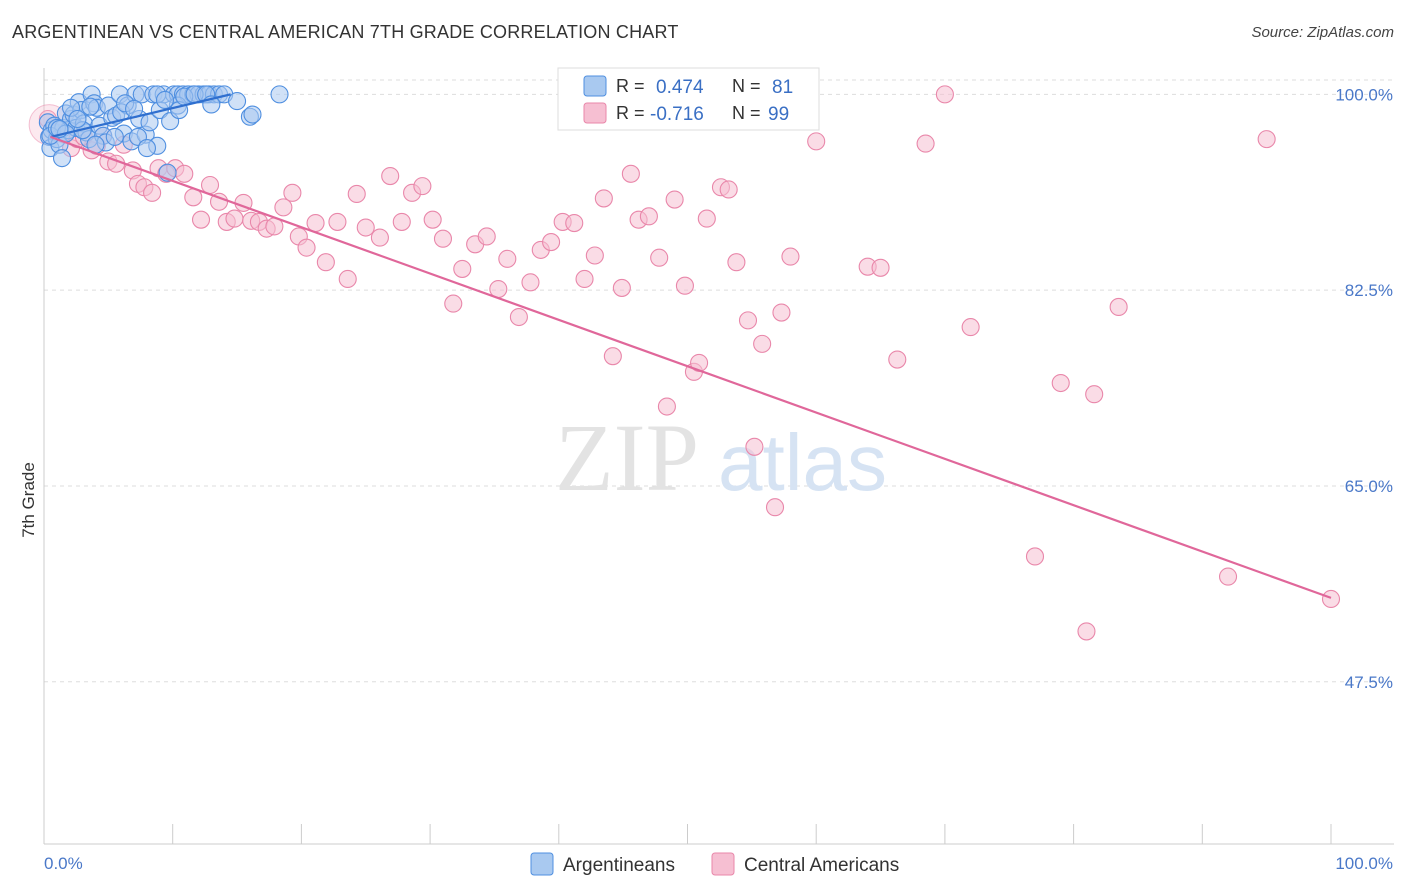 The height and width of the screenshot is (892, 1406). I want to click on legend-swatch-central-americans, so click(723, 864).